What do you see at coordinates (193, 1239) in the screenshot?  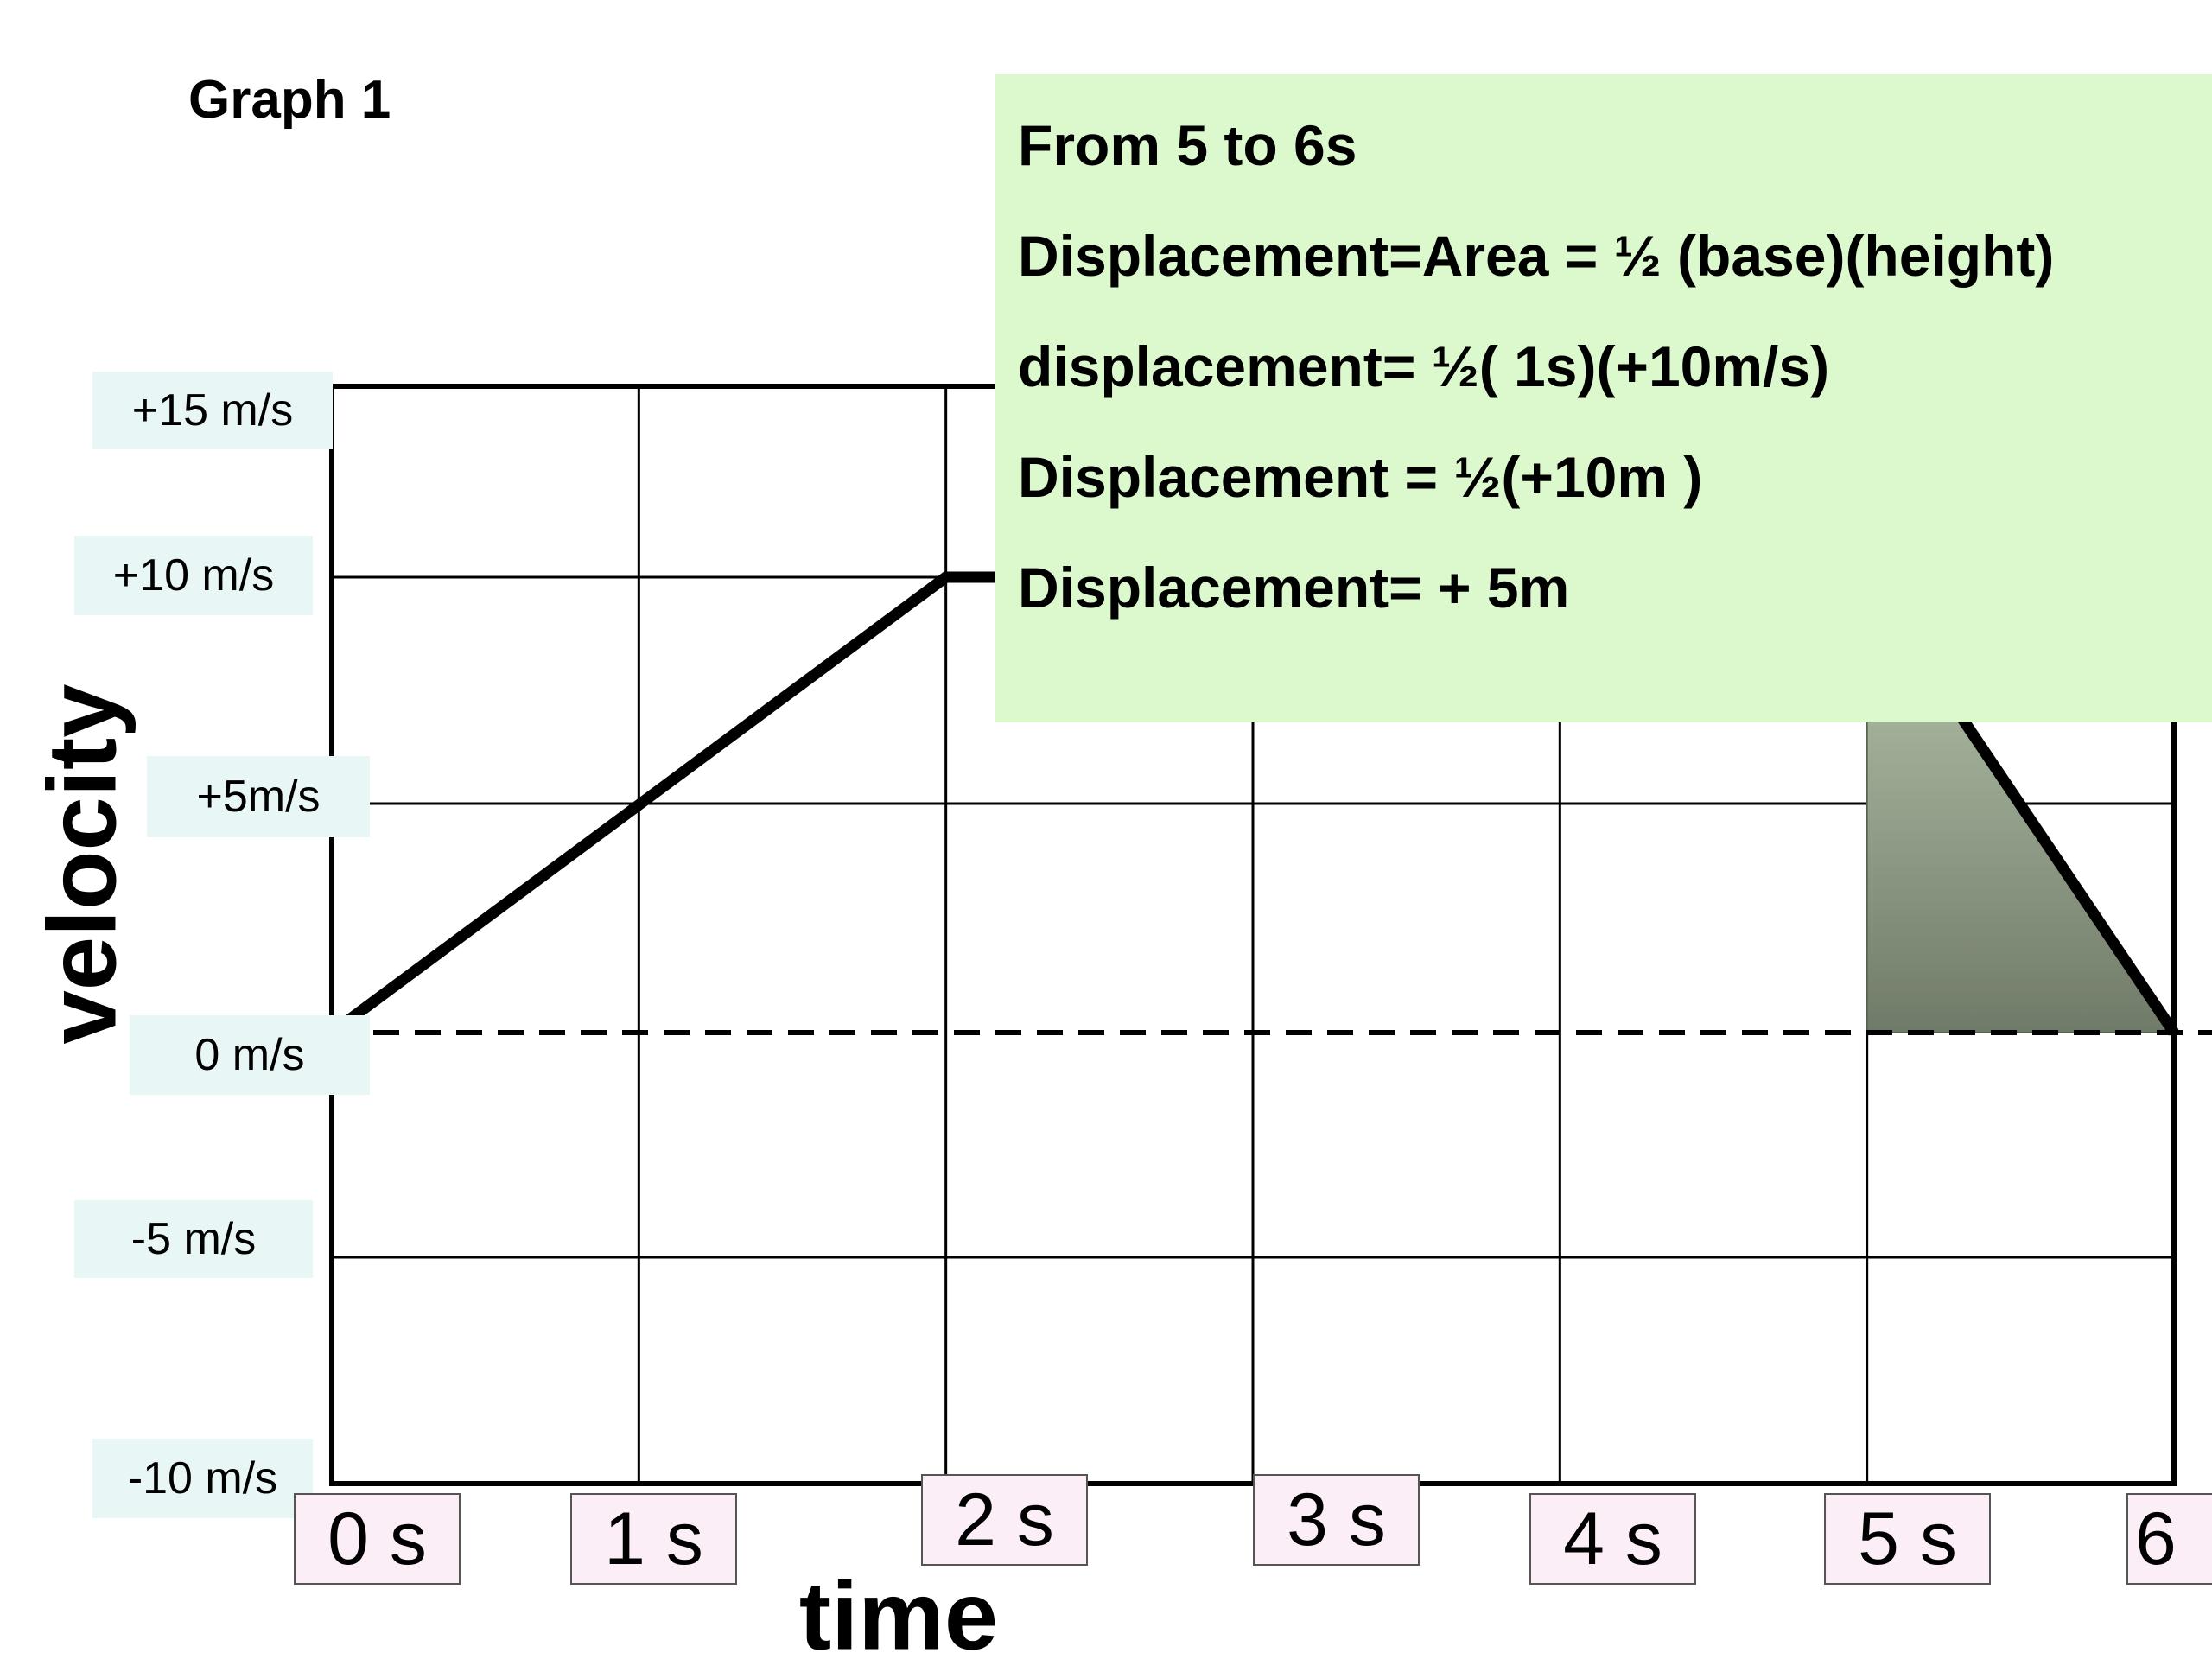 I see `y-tick-label: -5 m/s` at bounding box center [193, 1239].